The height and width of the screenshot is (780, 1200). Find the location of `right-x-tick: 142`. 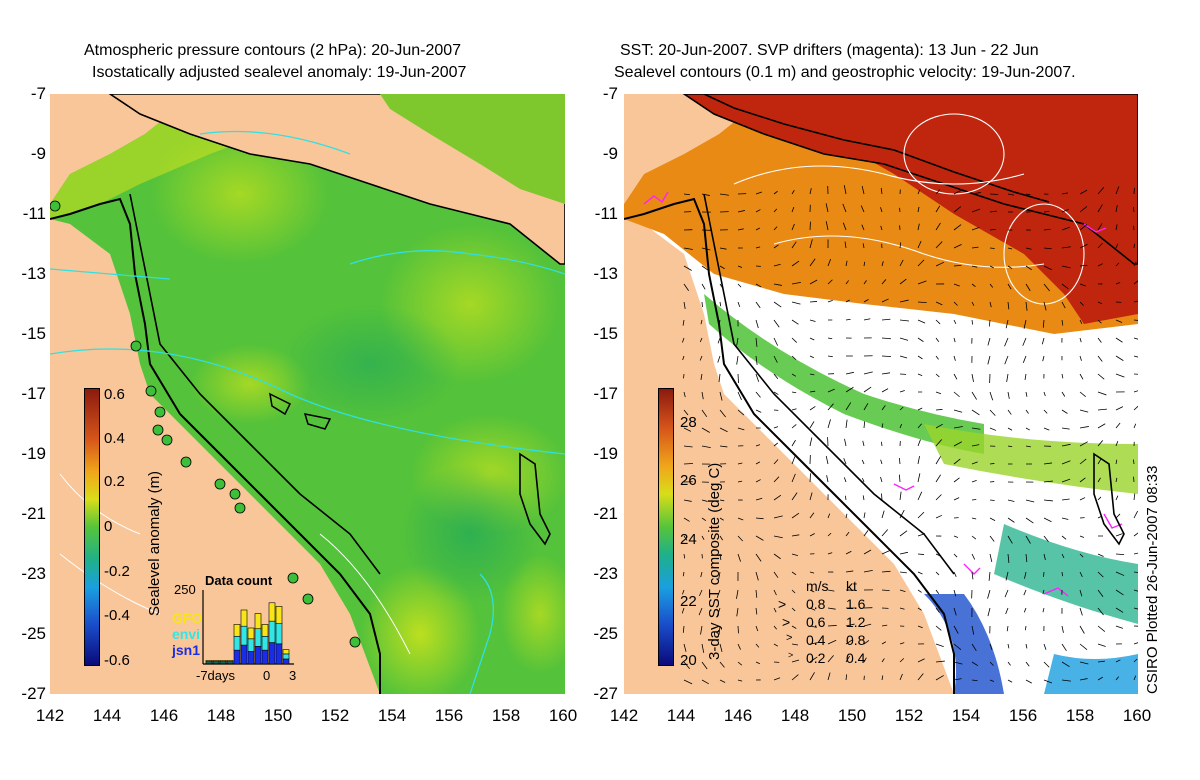

right-x-tick: 142 is located at coordinates (624, 715).